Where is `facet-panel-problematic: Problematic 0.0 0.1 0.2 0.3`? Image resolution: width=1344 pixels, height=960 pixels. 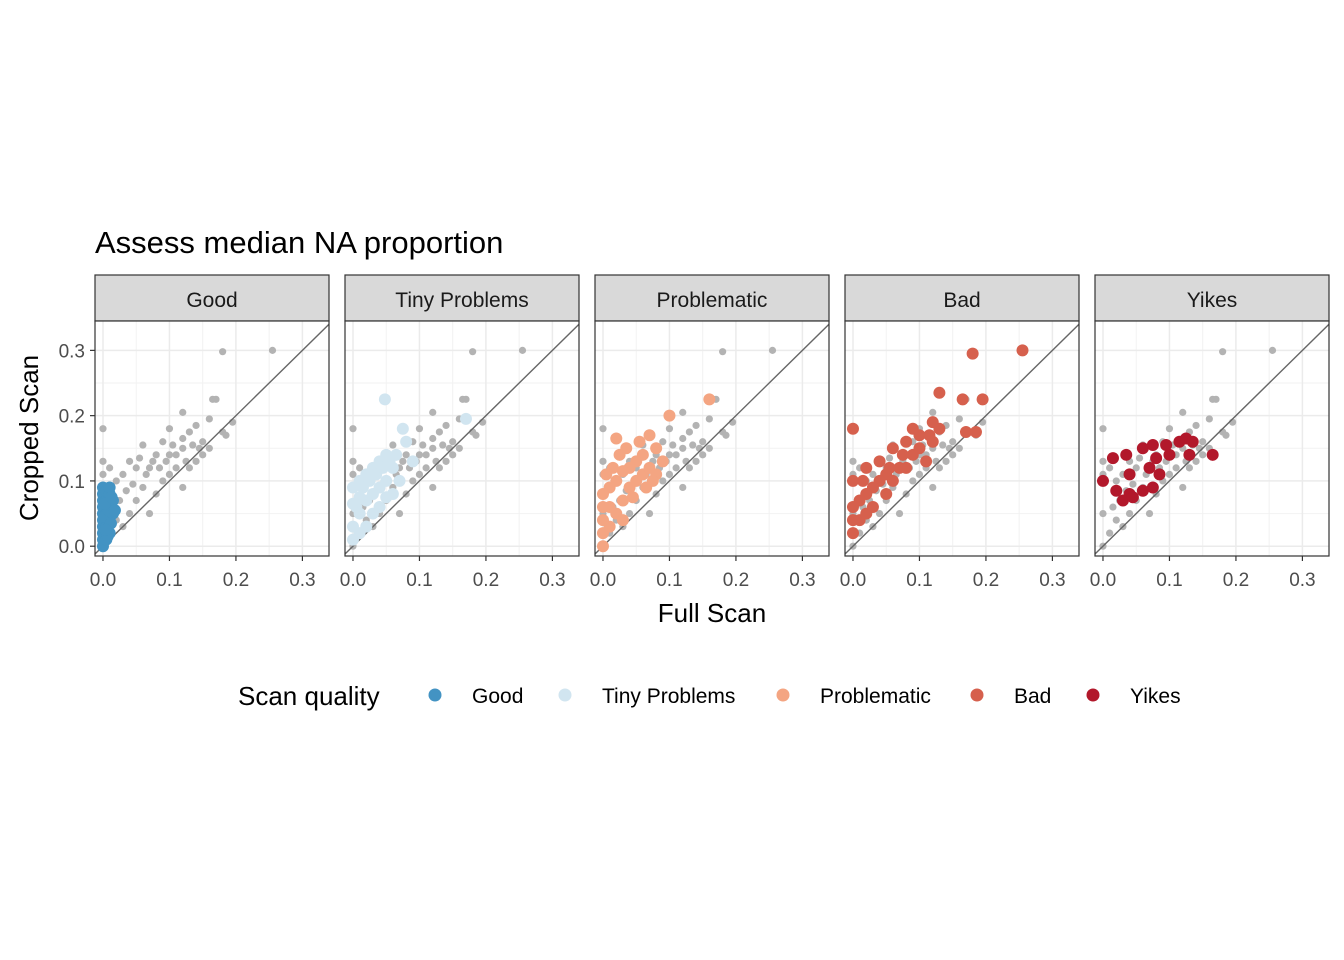
facet-panel-problematic: Problematic 0.0 0.1 0.2 0.3 is located at coordinates (710, 432).